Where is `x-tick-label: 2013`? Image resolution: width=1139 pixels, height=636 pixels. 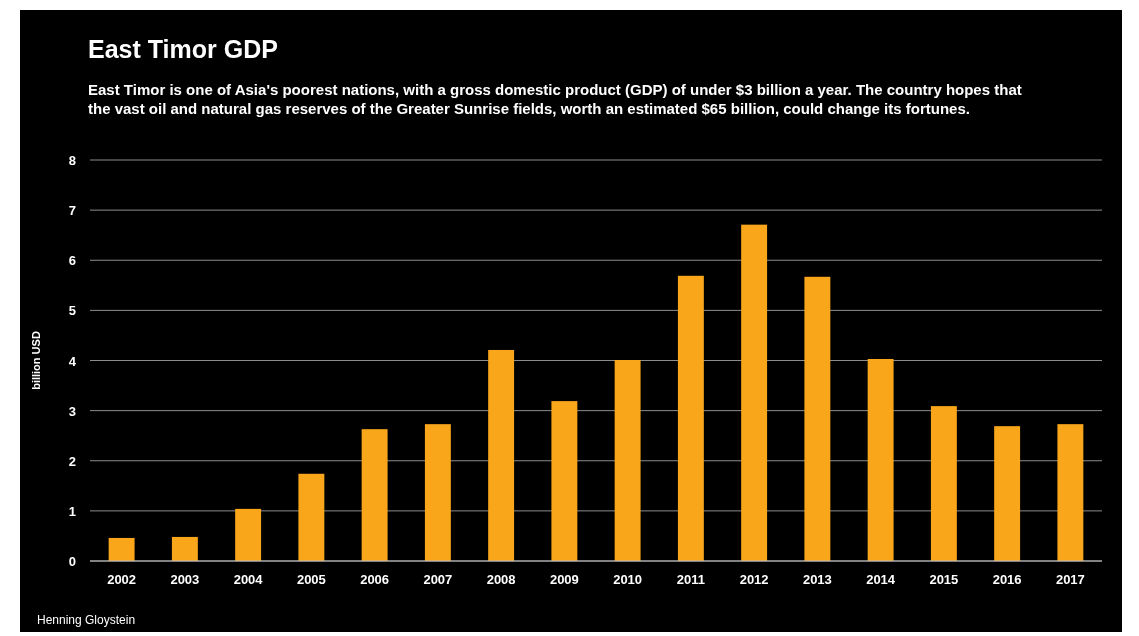 x-tick-label: 2013 is located at coordinates (817, 579).